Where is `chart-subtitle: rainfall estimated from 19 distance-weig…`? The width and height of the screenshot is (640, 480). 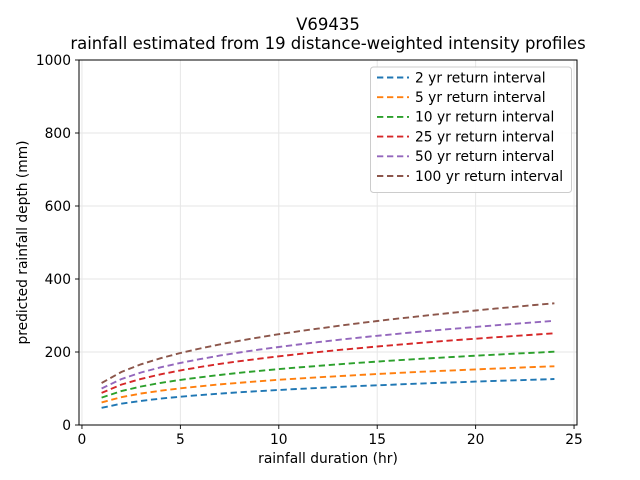 chart-subtitle: rainfall estimated from 19 distance-weig… is located at coordinates (327, 43).